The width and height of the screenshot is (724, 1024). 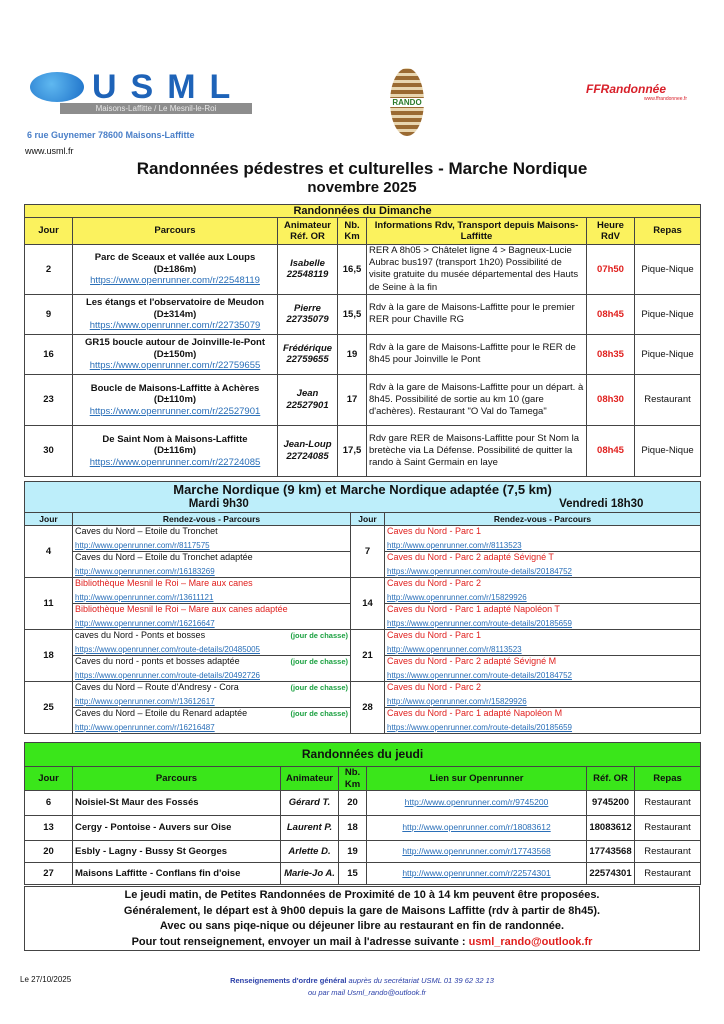 I want to click on elevation: (D±186m), so click(x=175, y=269).